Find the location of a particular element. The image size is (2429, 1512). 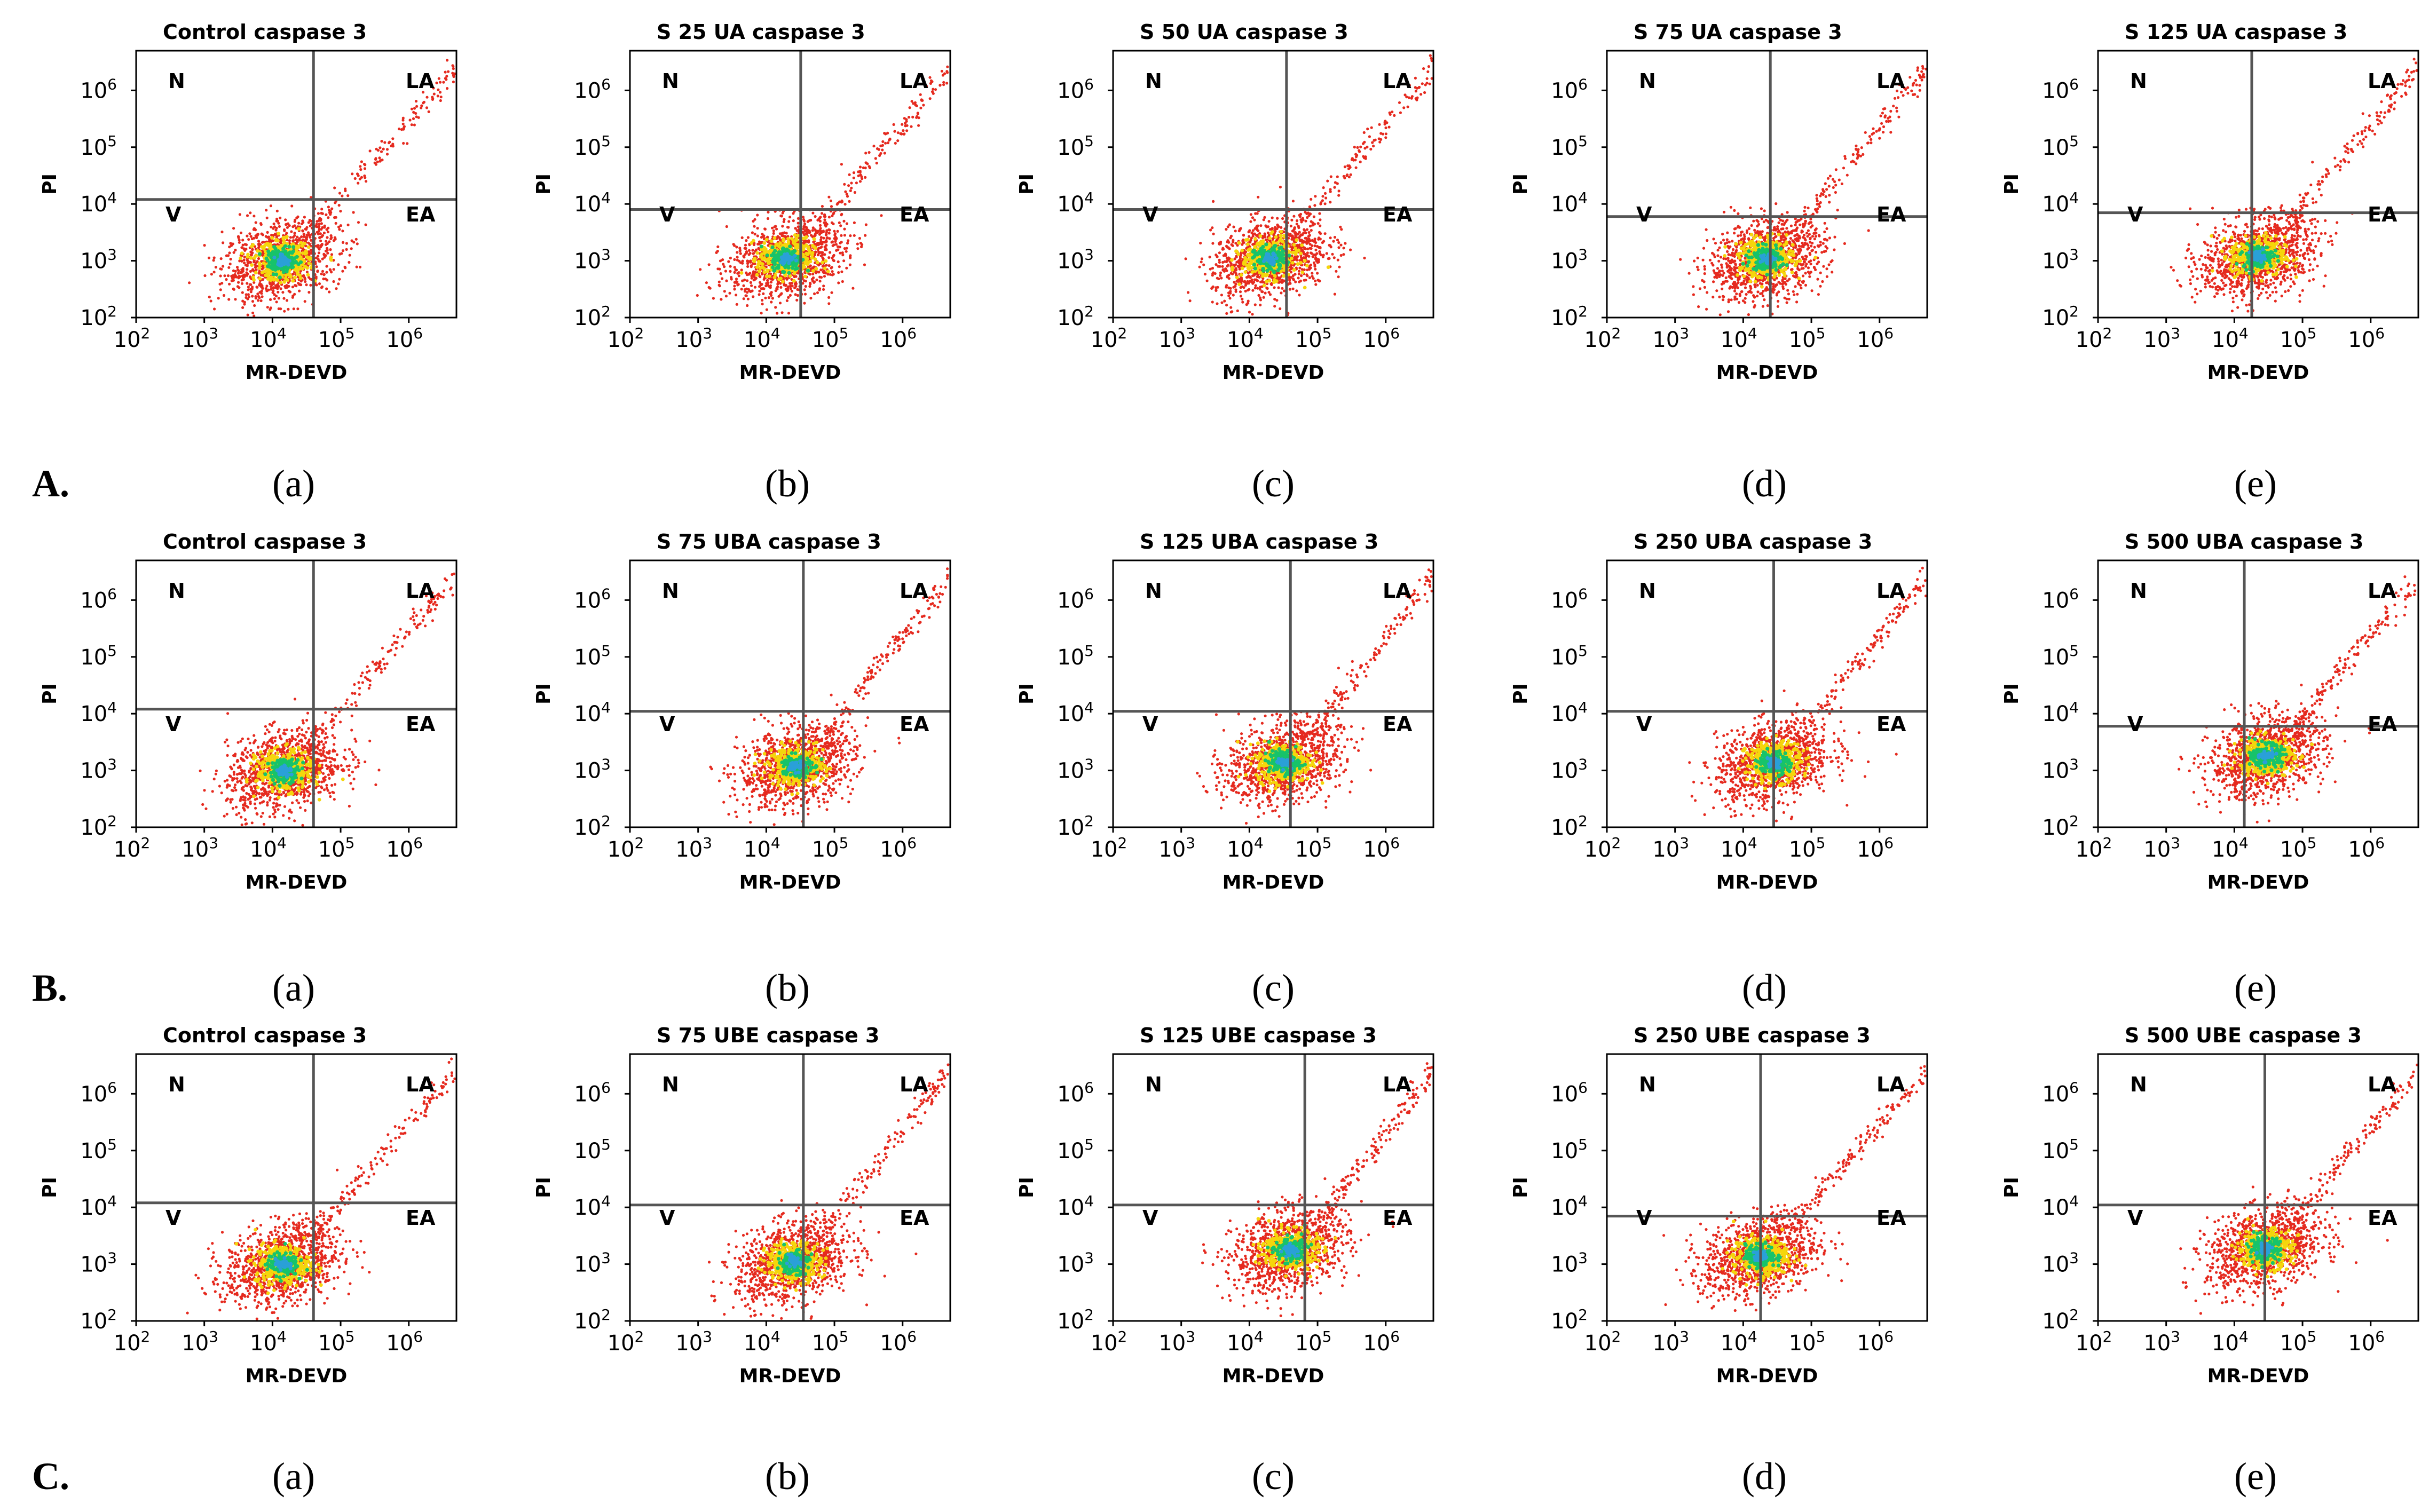

x-axis-label: MR-DEVD is located at coordinates (297, 373).